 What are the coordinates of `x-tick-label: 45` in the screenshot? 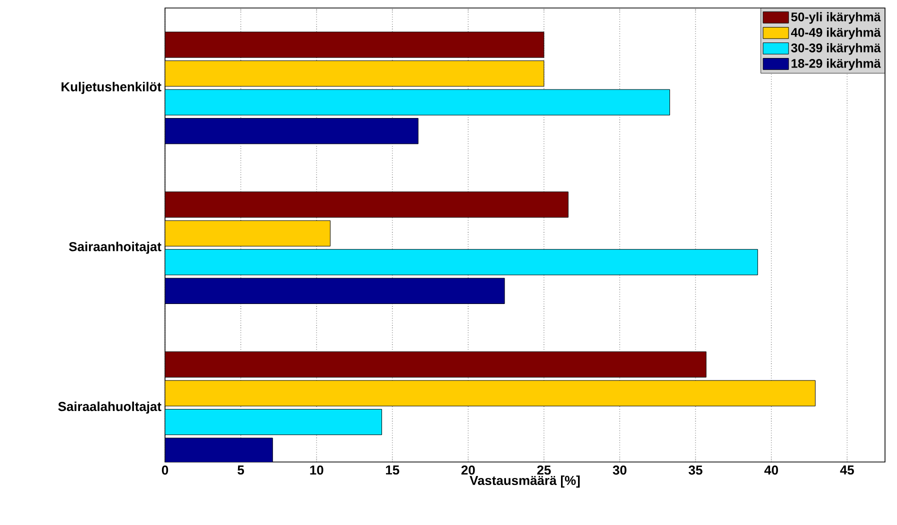 It's located at (847, 470).